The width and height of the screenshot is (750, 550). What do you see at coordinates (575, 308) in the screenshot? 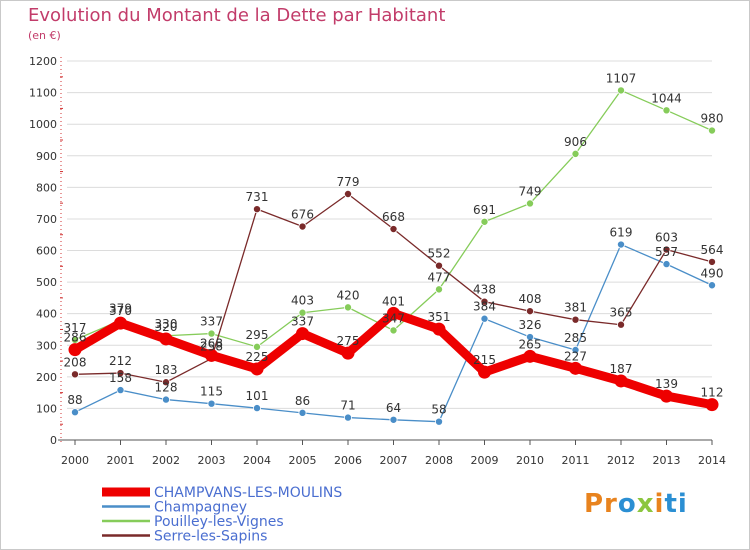
I see `data-label: 381` at bounding box center [575, 308].